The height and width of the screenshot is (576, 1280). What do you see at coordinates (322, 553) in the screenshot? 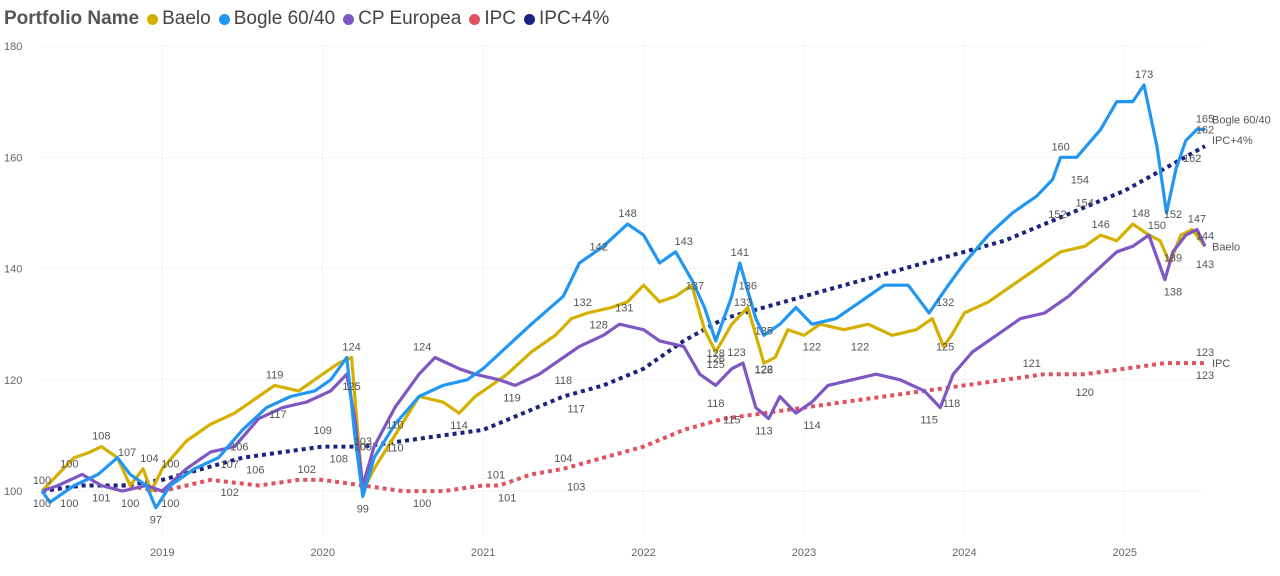
I see `x-tick-label: 2020` at bounding box center [322, 553].